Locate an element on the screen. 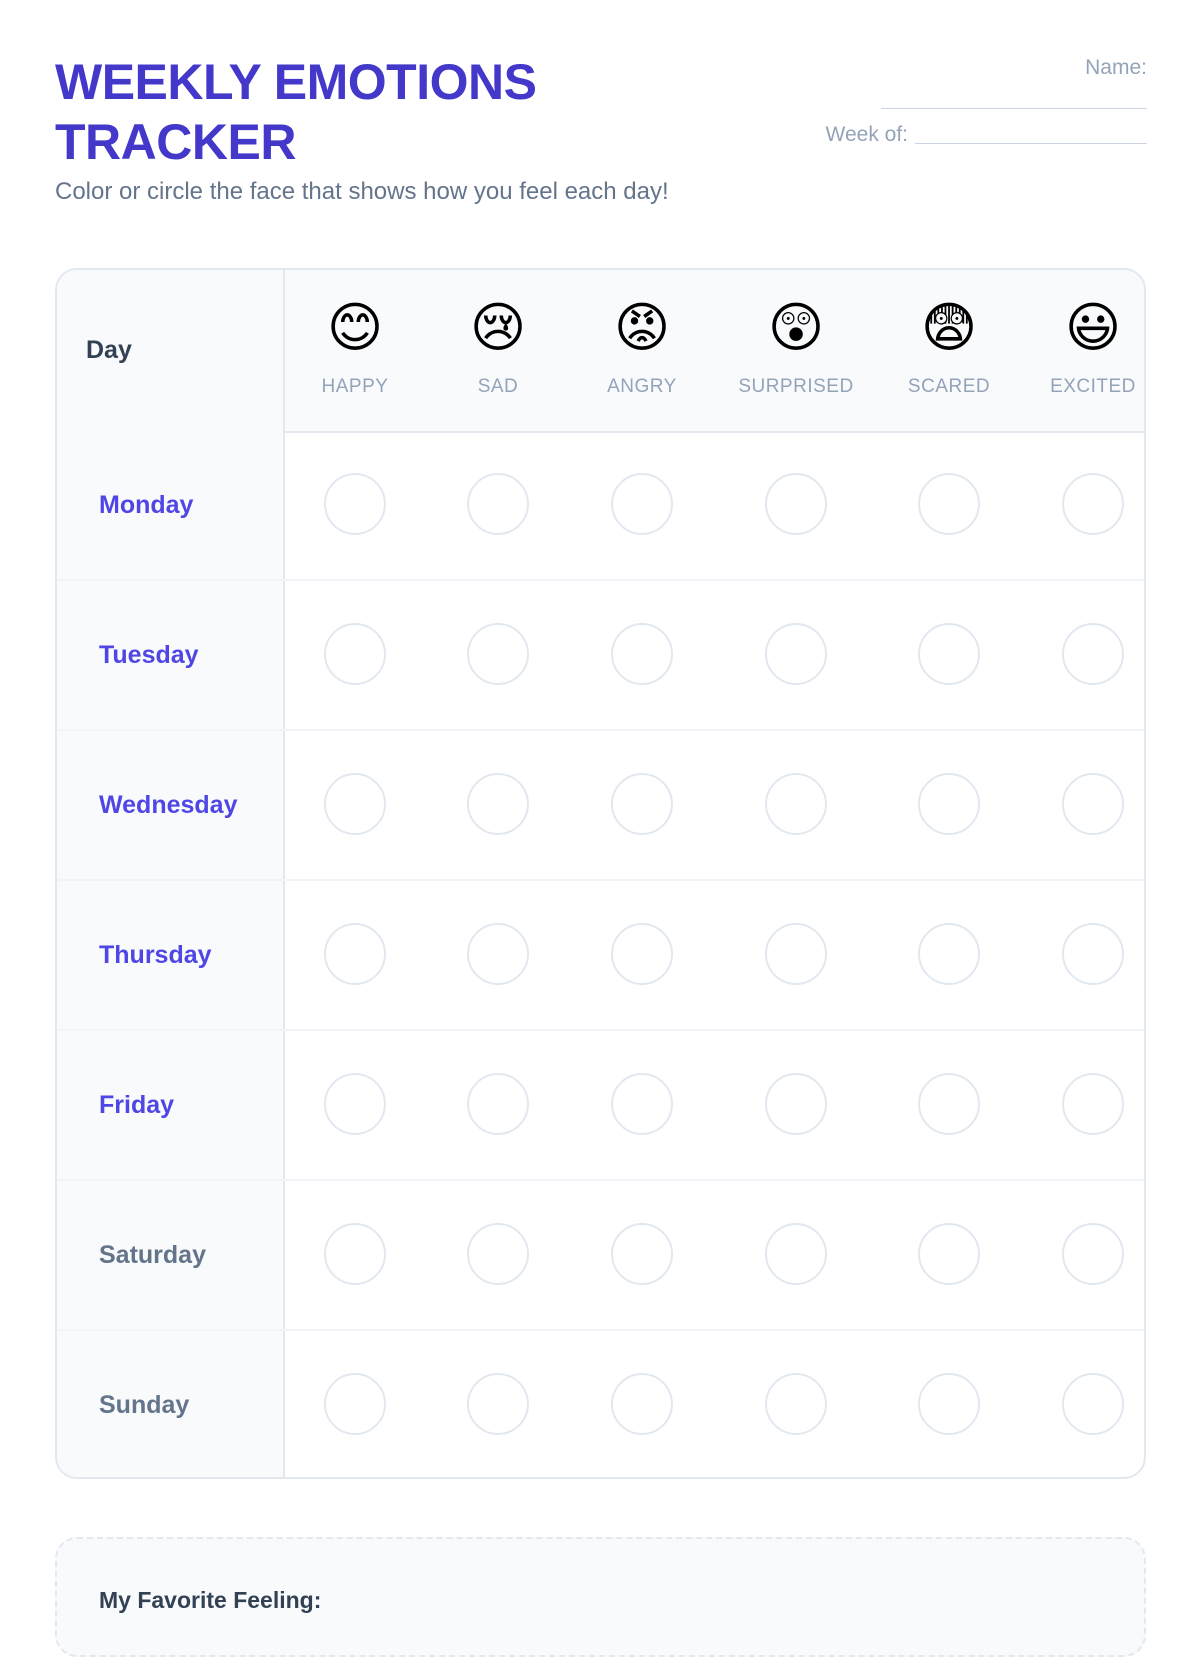 Image resolution: width=1200 pixels, height=1657 pixels. day-row: Wednesday is located at coordinates (600, 806).